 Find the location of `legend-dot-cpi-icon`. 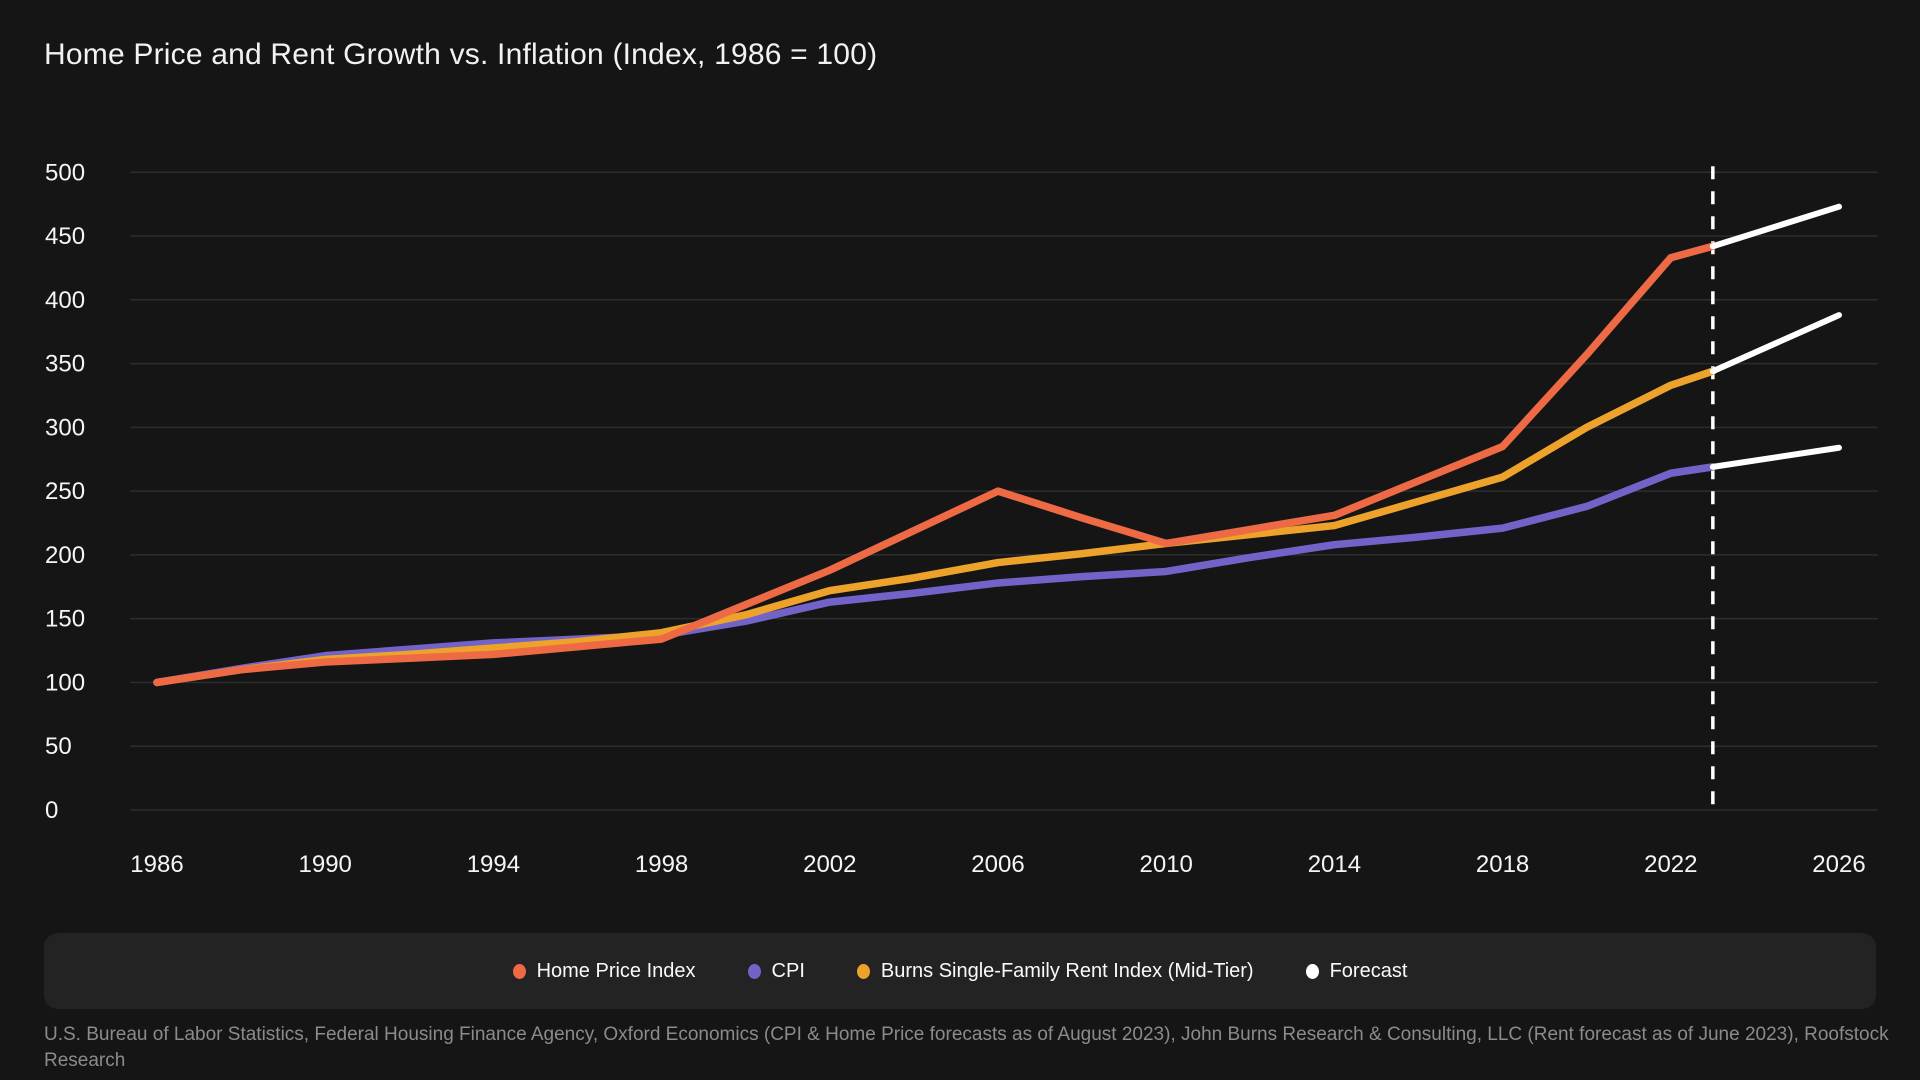

legend-dot-cpi-icon is located at coordinates (754, 971).